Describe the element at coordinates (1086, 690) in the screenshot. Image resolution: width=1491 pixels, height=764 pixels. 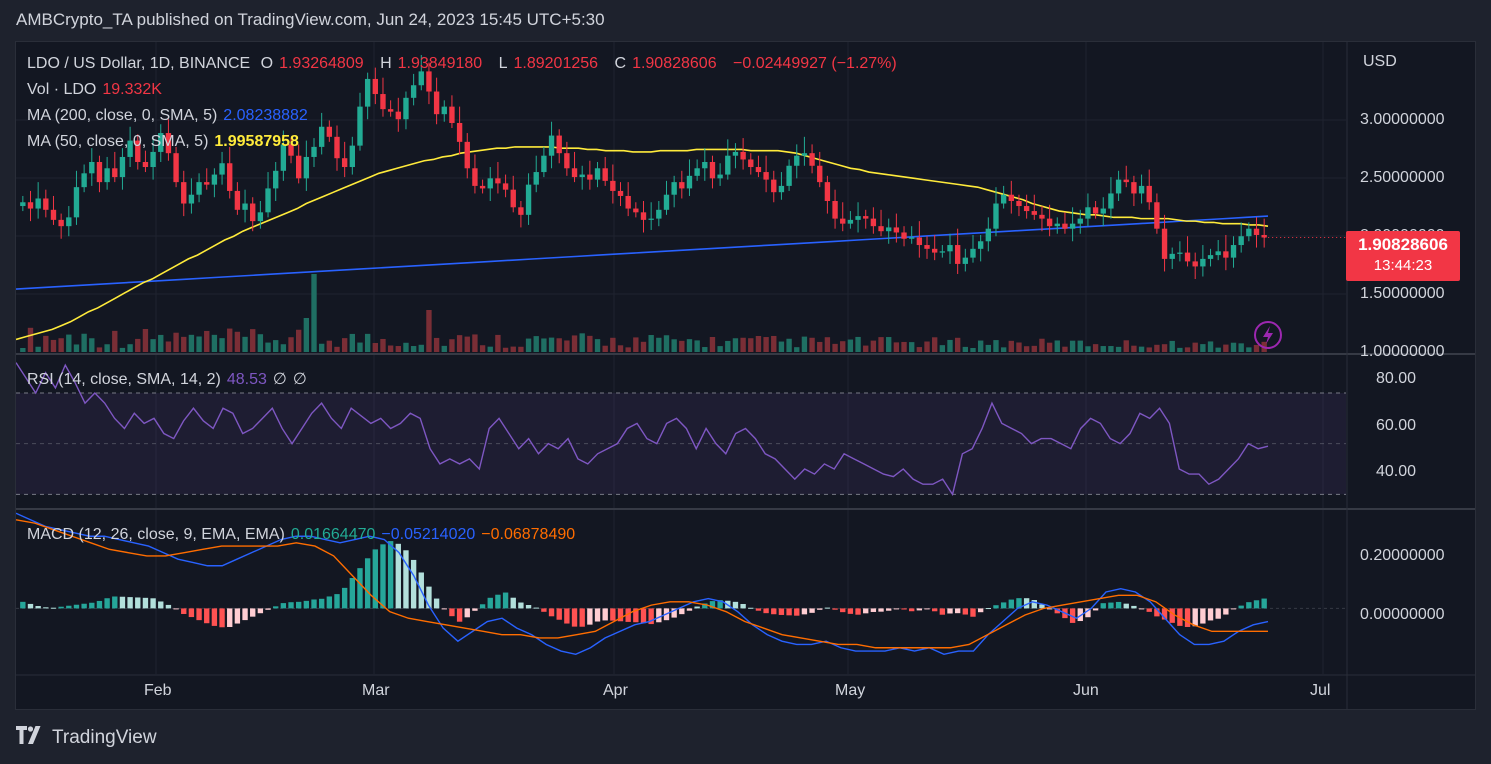
I see `x-tick-jun: Jun` at that location.